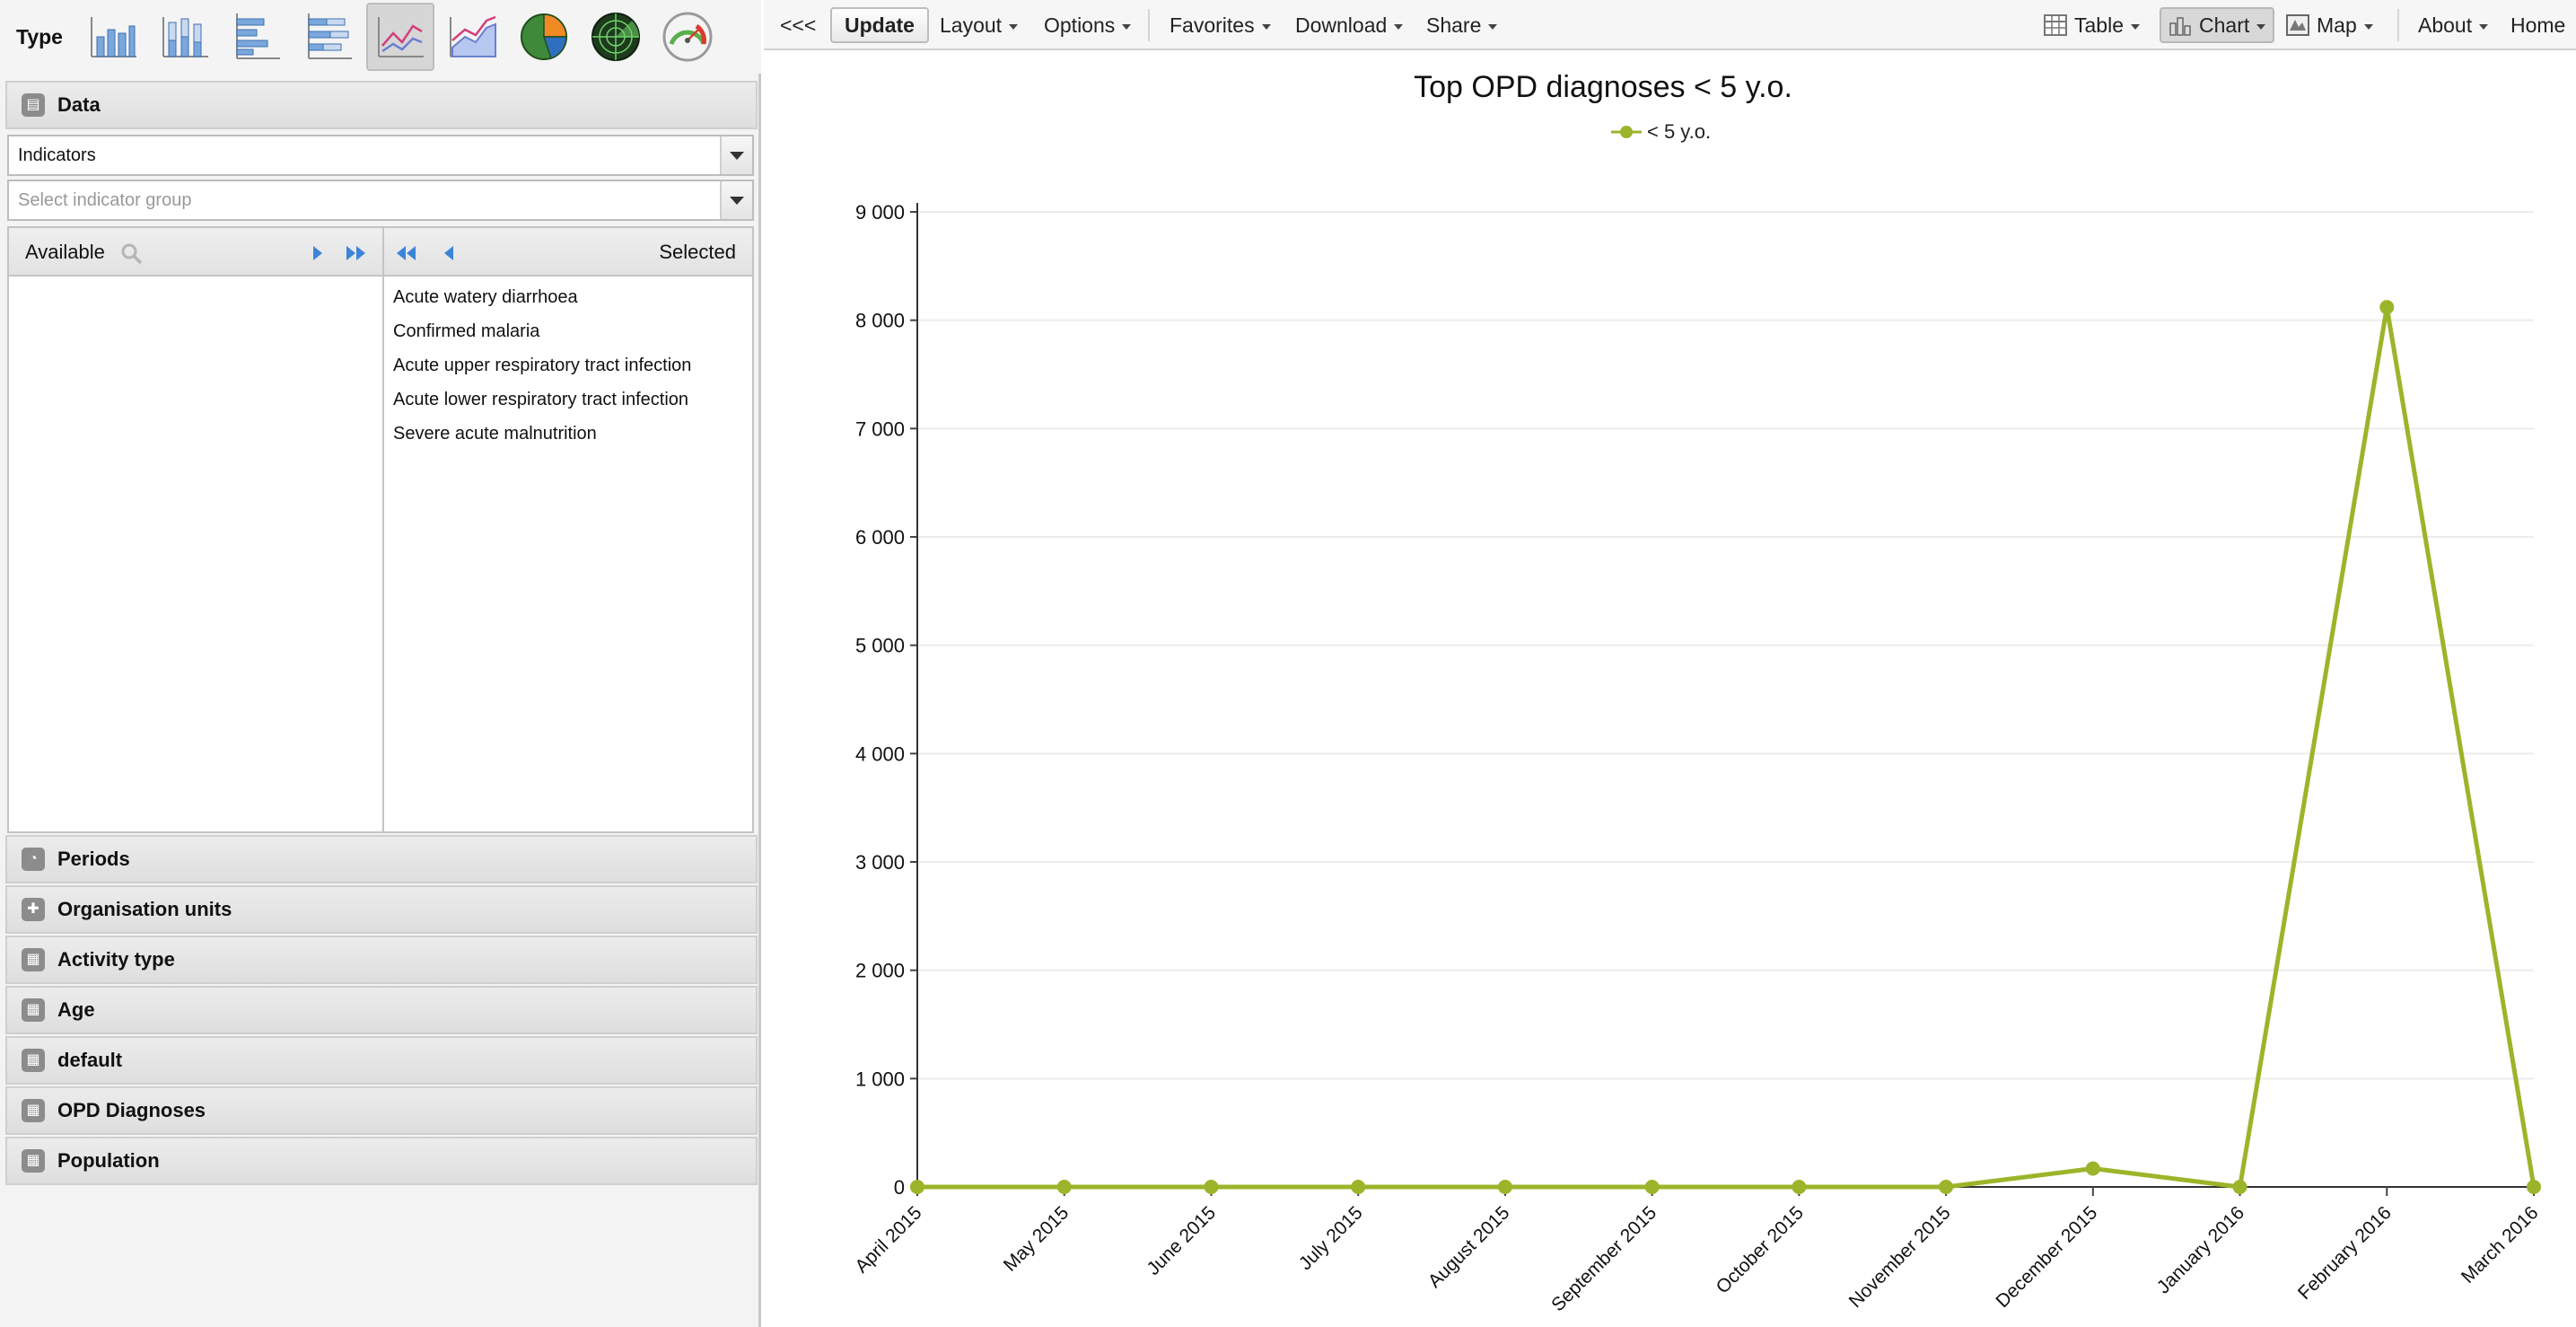 The image size is (2576, 1327). What do you see at coordinates (1341, 25) in the screenshot?
I see `download-label: Download` at bounding box center [1341, 25].